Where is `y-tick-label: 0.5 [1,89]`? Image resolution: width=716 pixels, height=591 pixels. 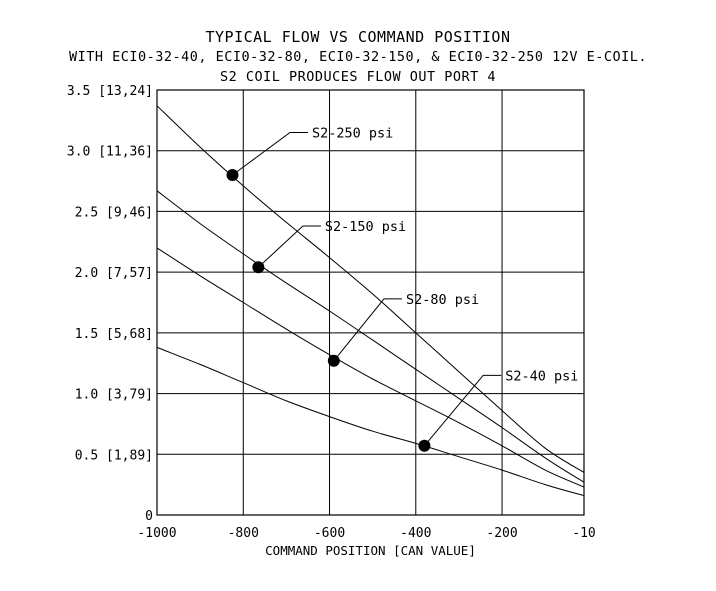 y-tick-label: 0.5 [1,89] is located at coordinates (114, 455).